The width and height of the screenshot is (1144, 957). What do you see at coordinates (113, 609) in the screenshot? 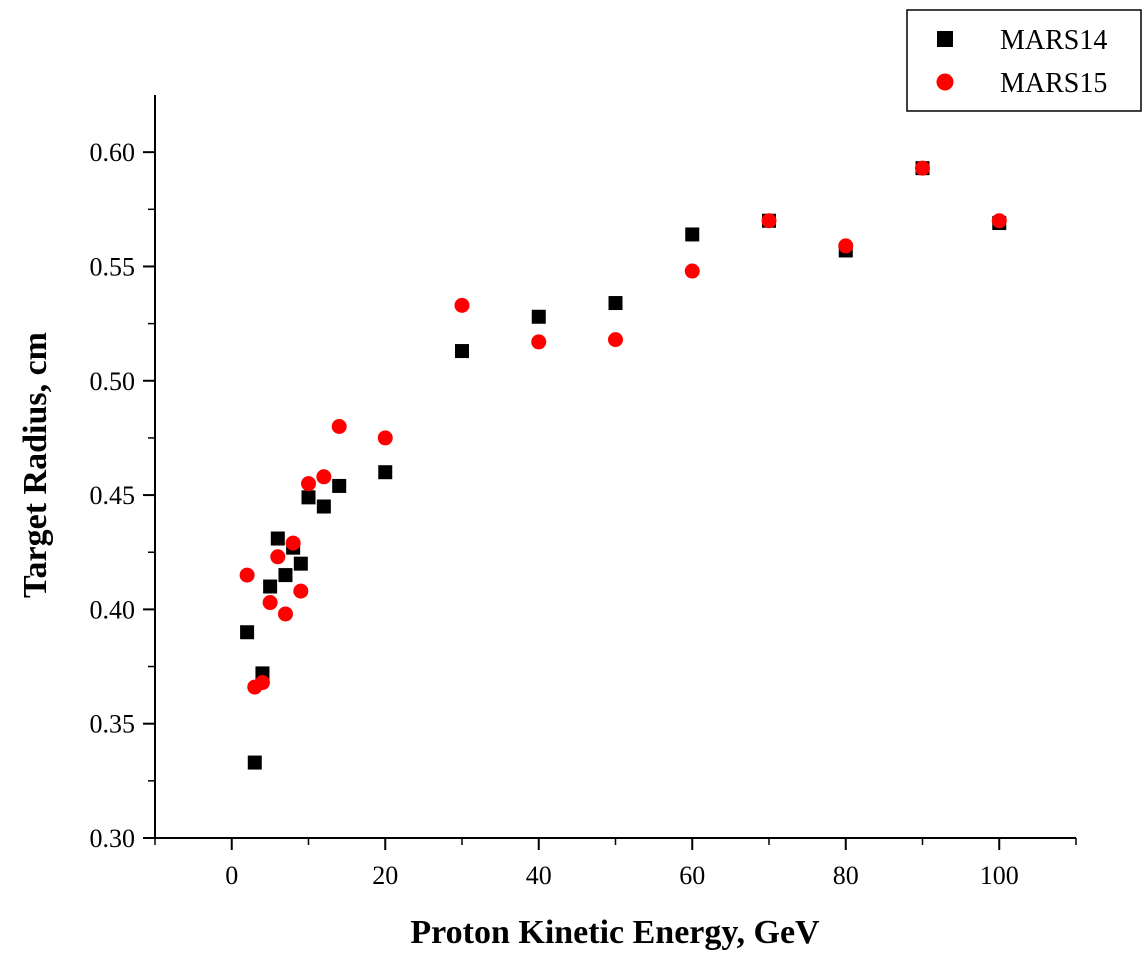
I see `y-tick-label: 0.40` at bounding box center [113, 609].